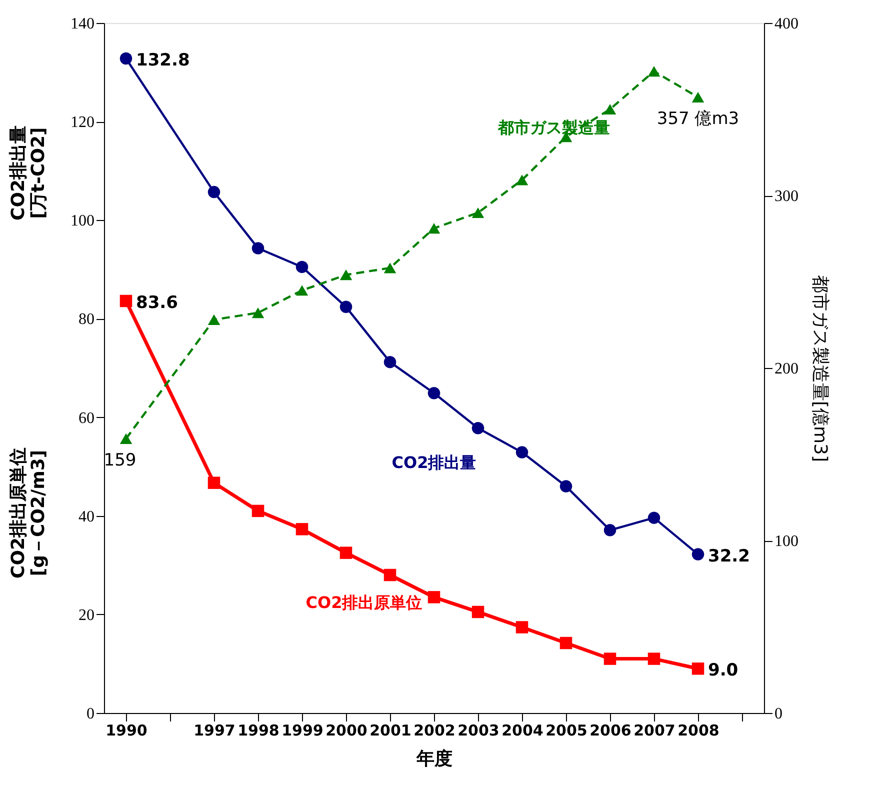  I want to click on x-tick-label: 2000, so click(347, 731).